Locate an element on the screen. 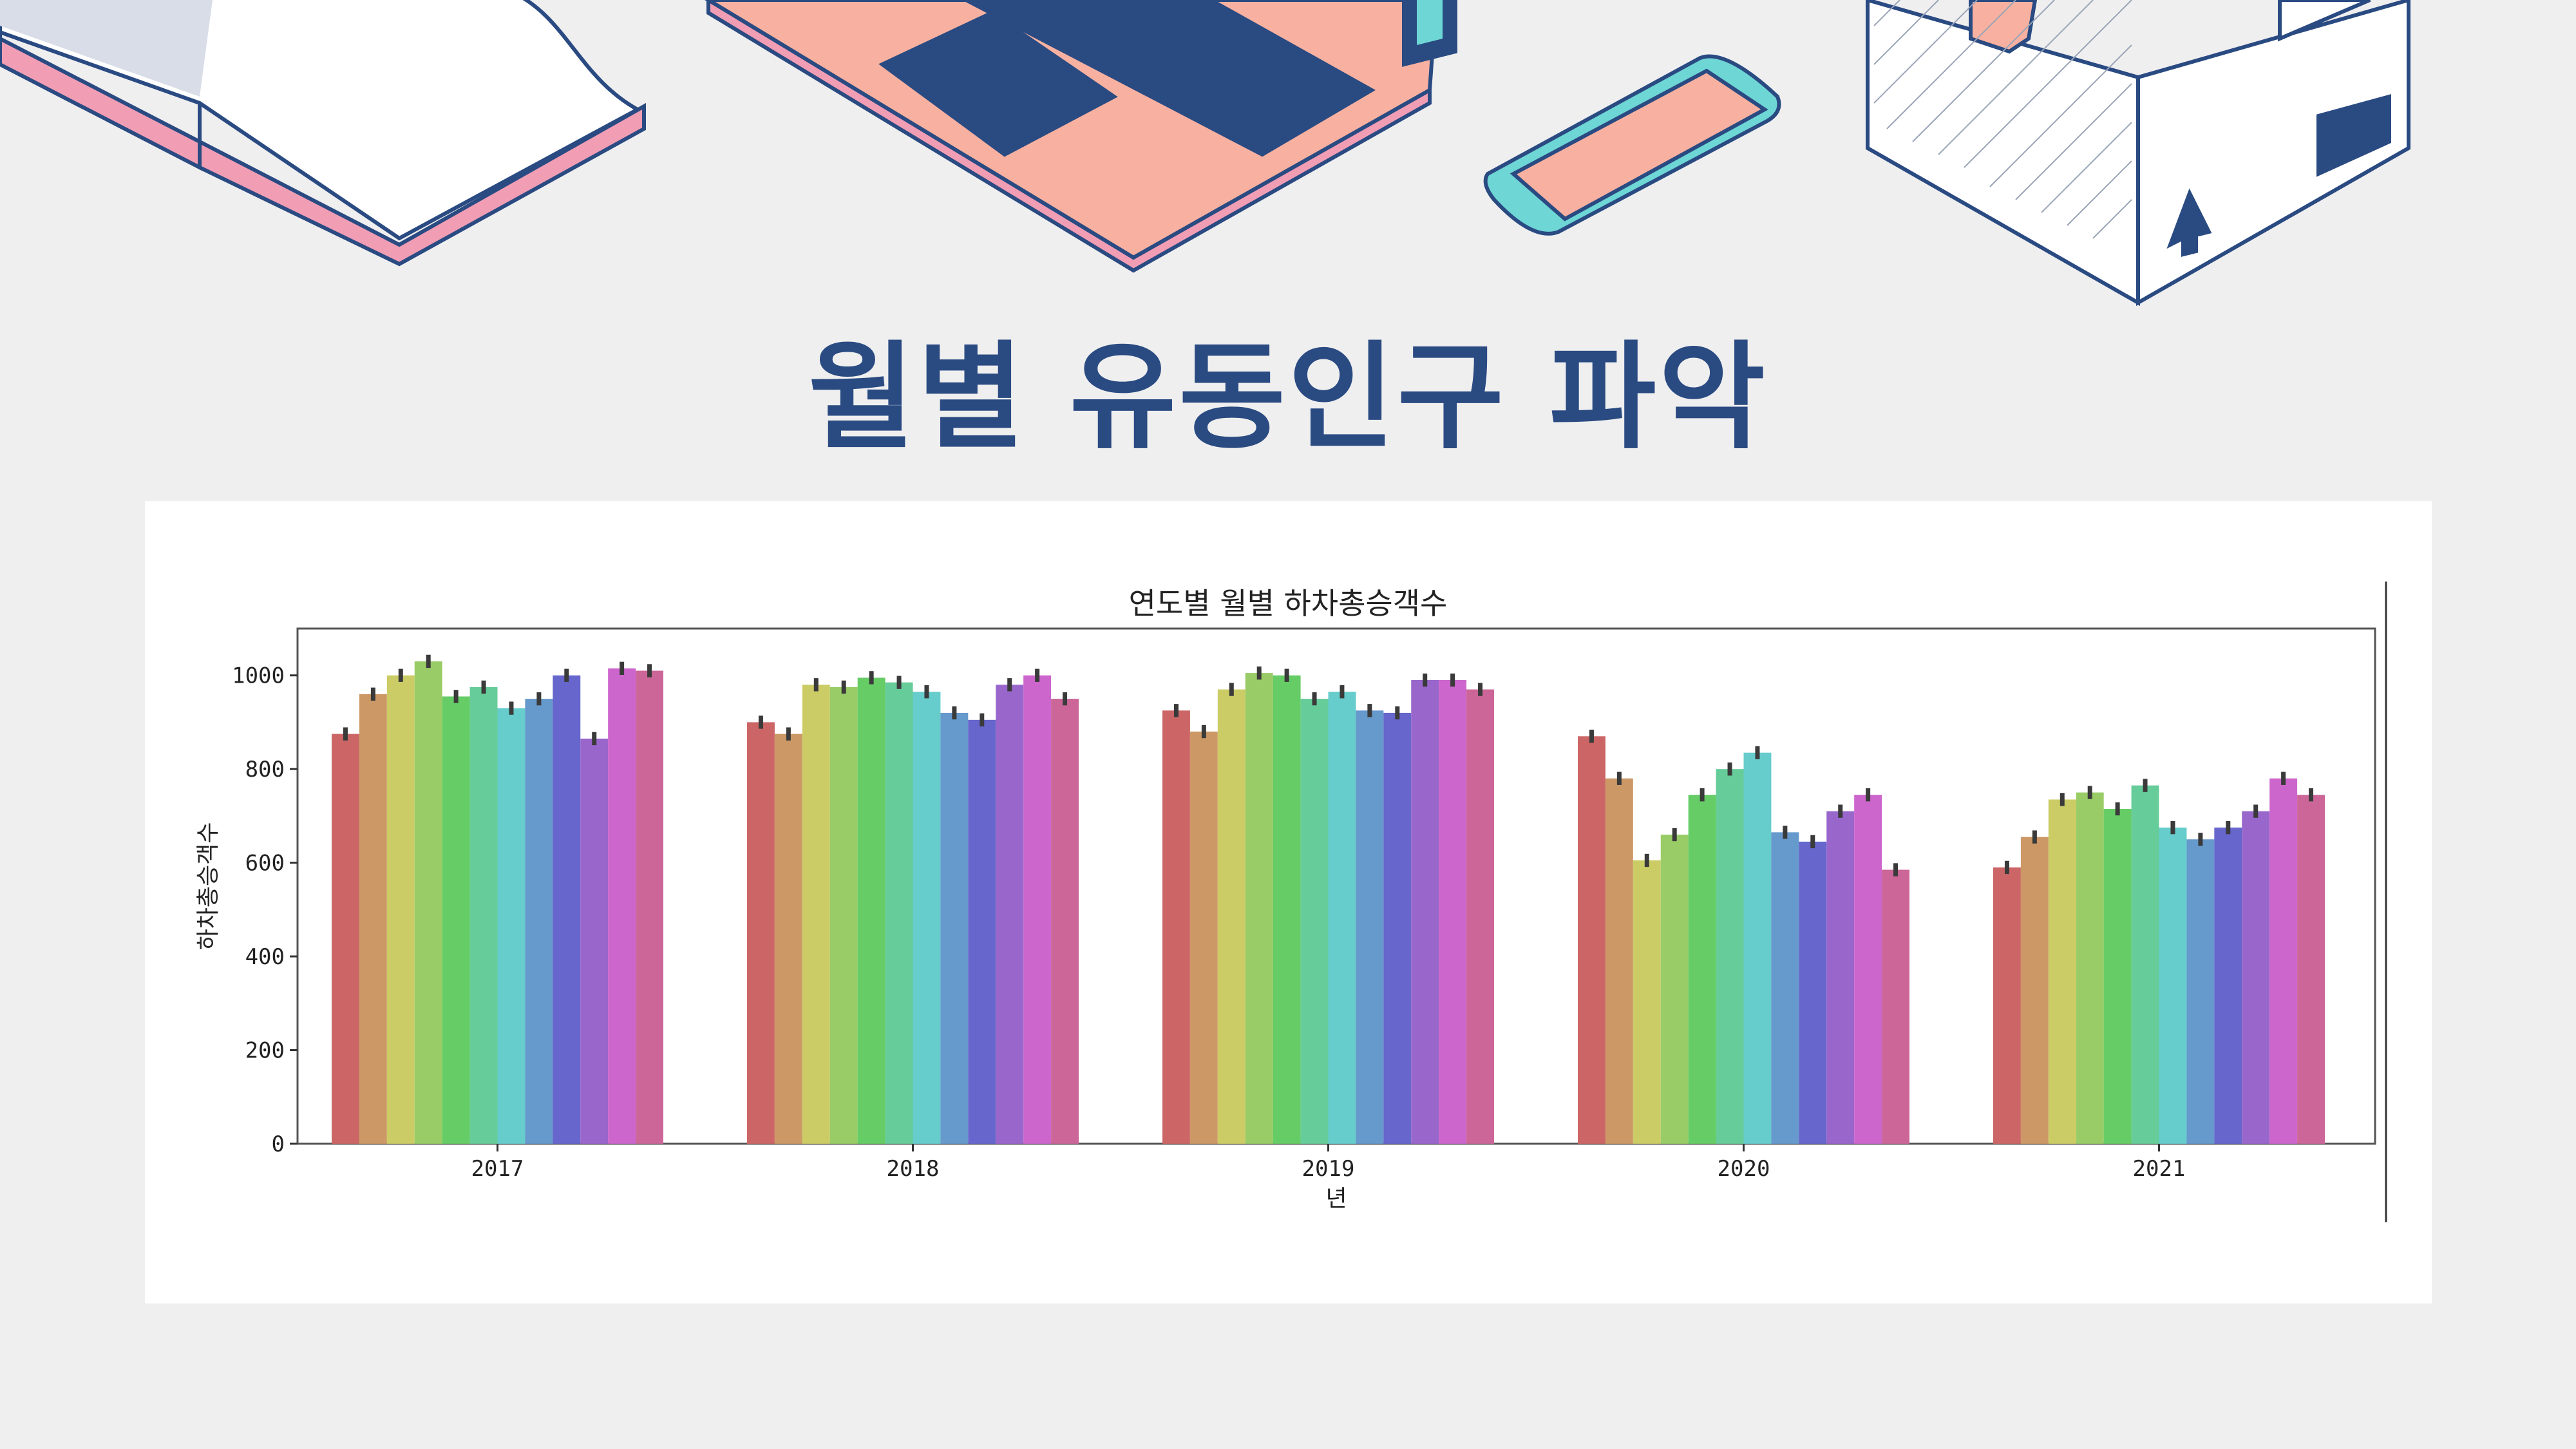  y-tick-label: 800 is located at coordinates (265, 770).